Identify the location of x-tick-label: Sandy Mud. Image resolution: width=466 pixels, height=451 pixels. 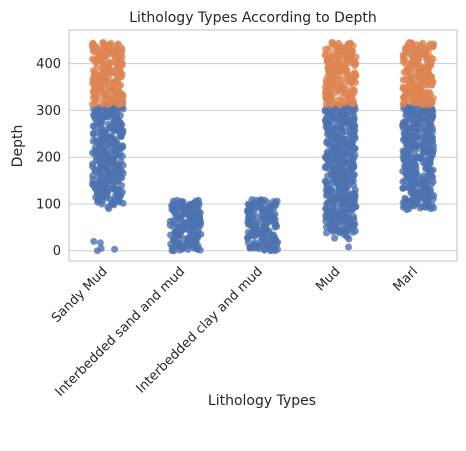
(80, 295).